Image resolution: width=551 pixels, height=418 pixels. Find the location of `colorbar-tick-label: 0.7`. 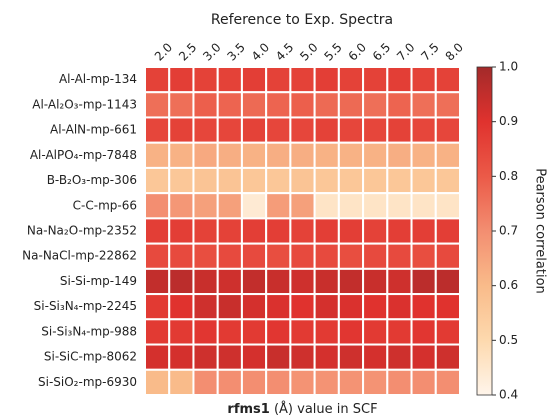

colorbar-tick-label: 0.7 is located at coordinates (508, 231).